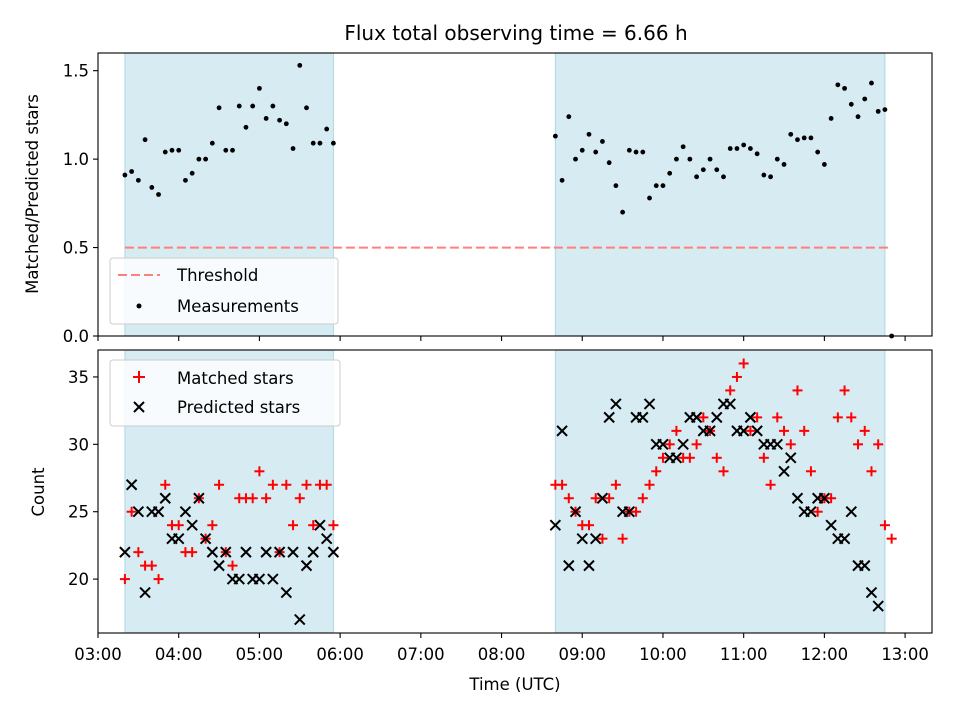 The width and height of the screenshot is (960, 720). I want to click on top-y-tick-label: 0.5, so click(76, 248).